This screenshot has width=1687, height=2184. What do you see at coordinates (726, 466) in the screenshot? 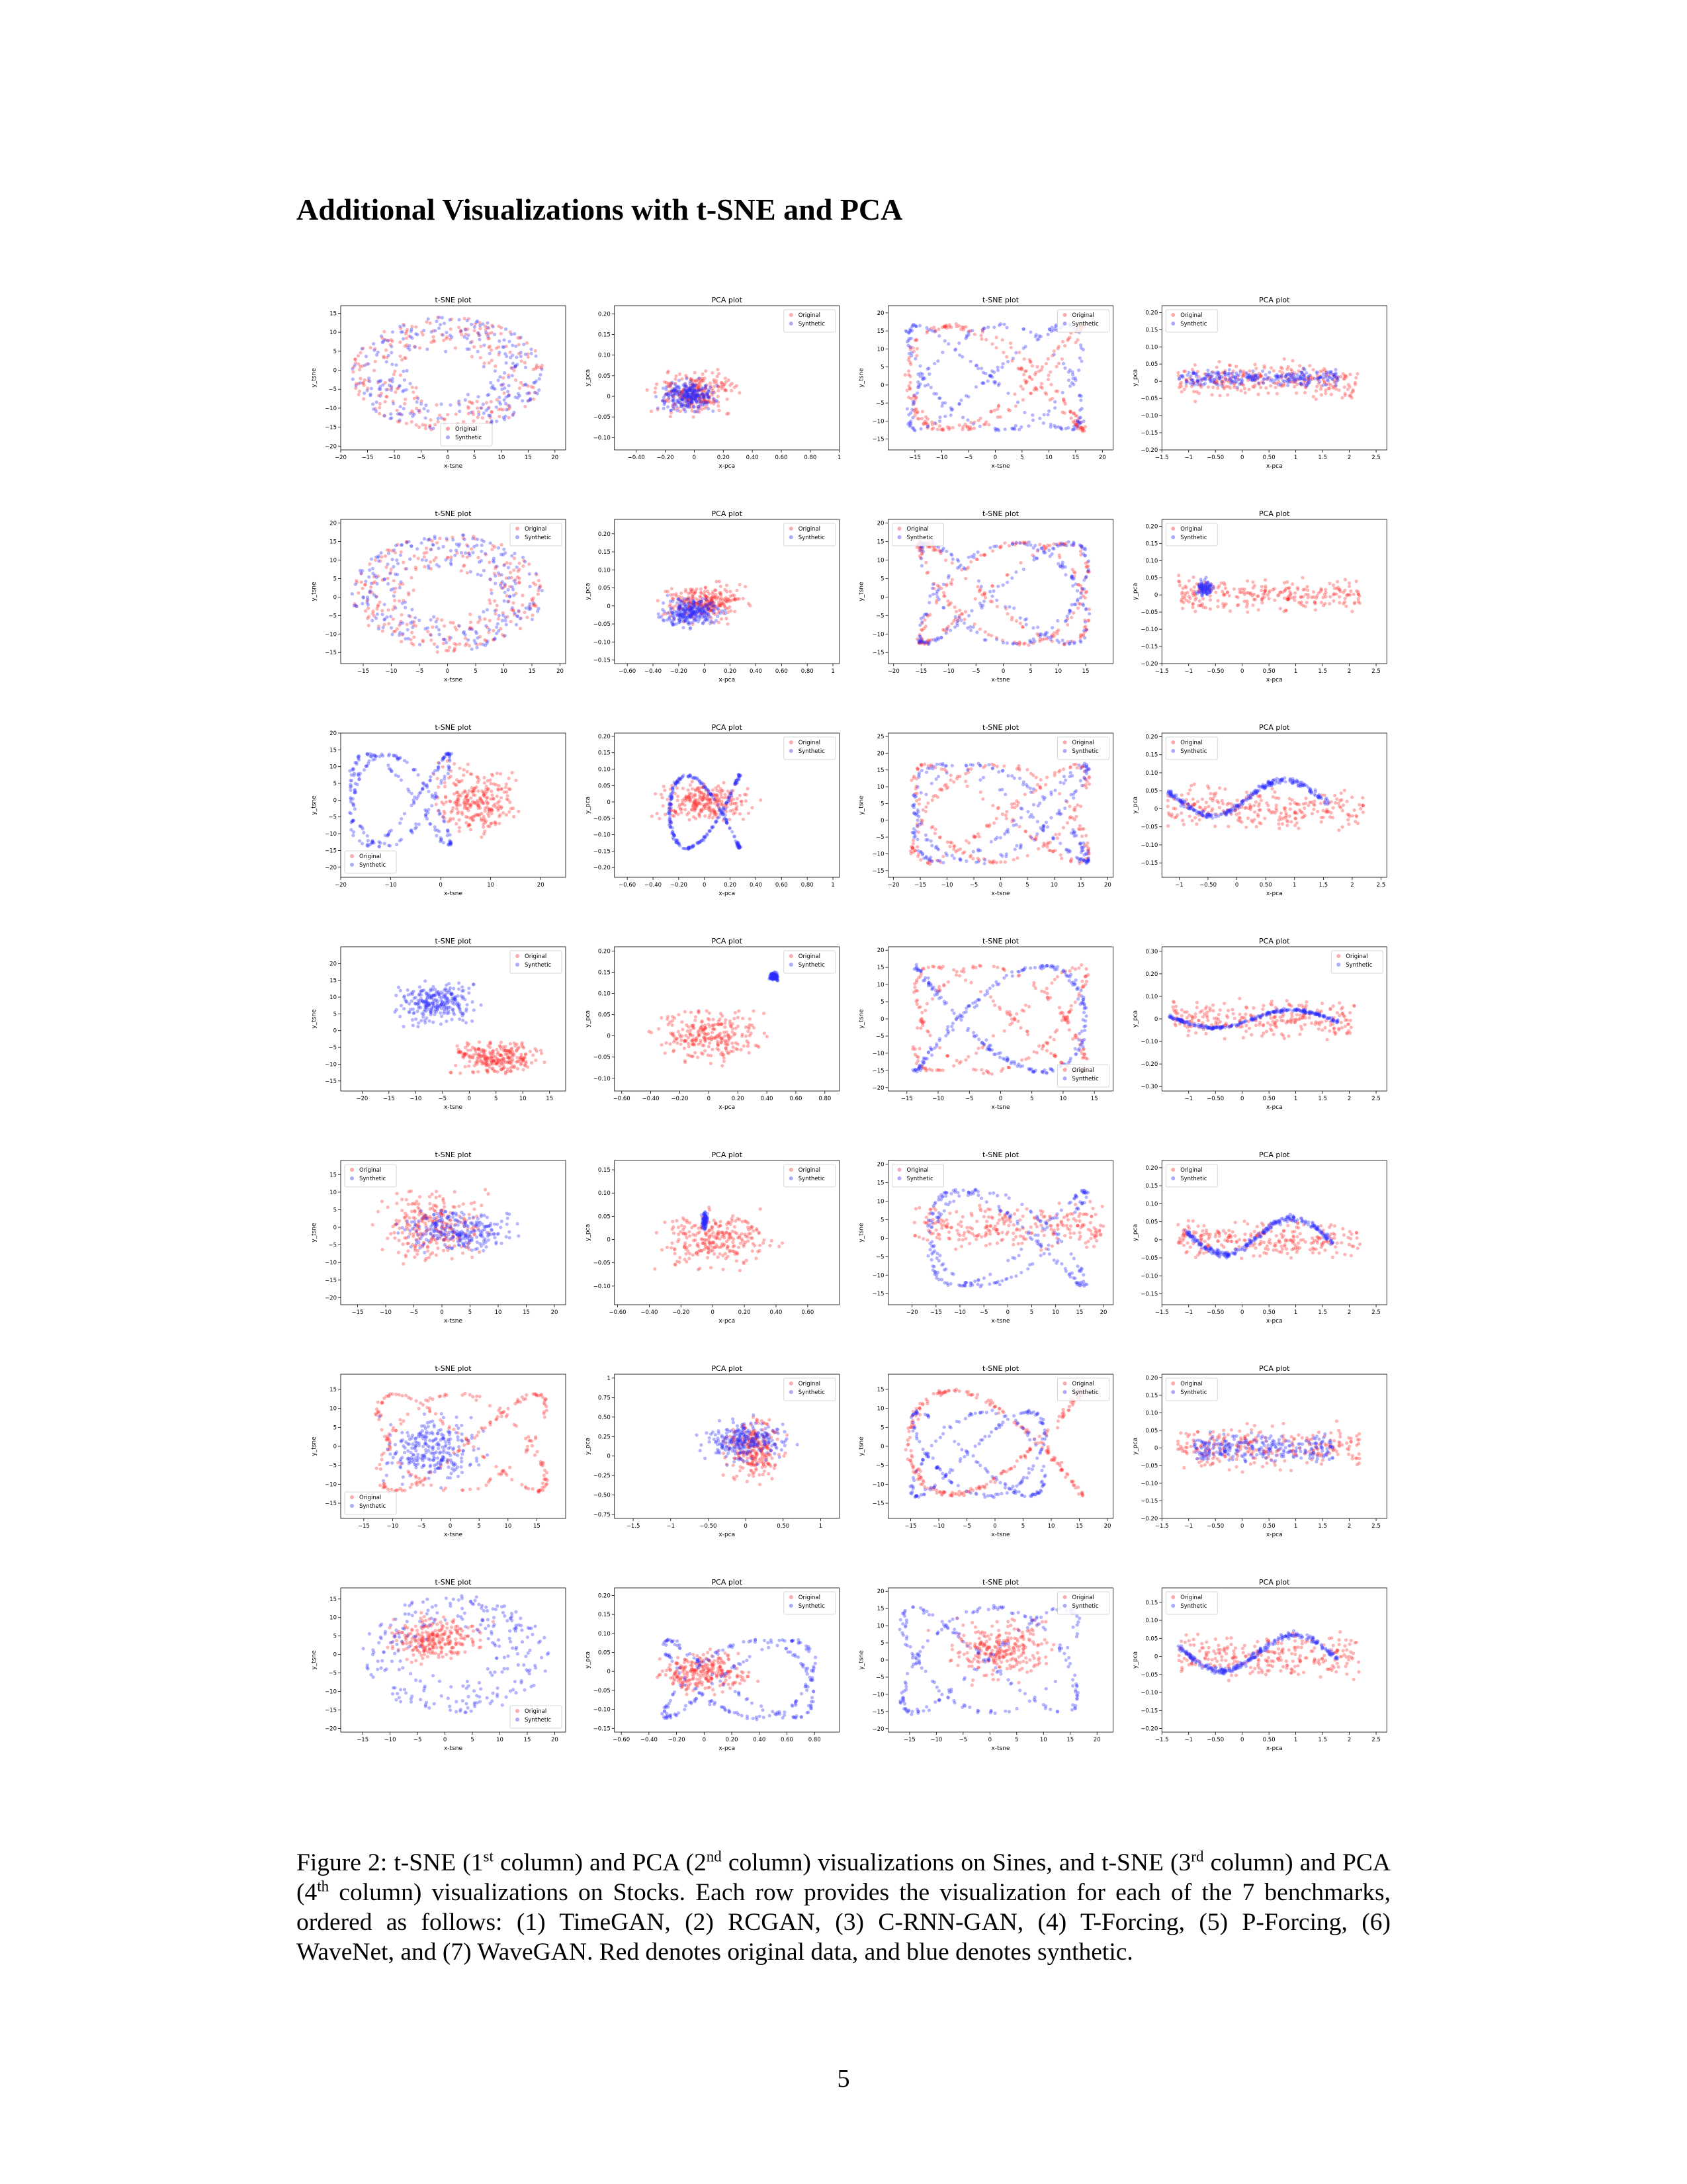
I see `x-axis-label: x-pca` at bounding box center [726, 466].